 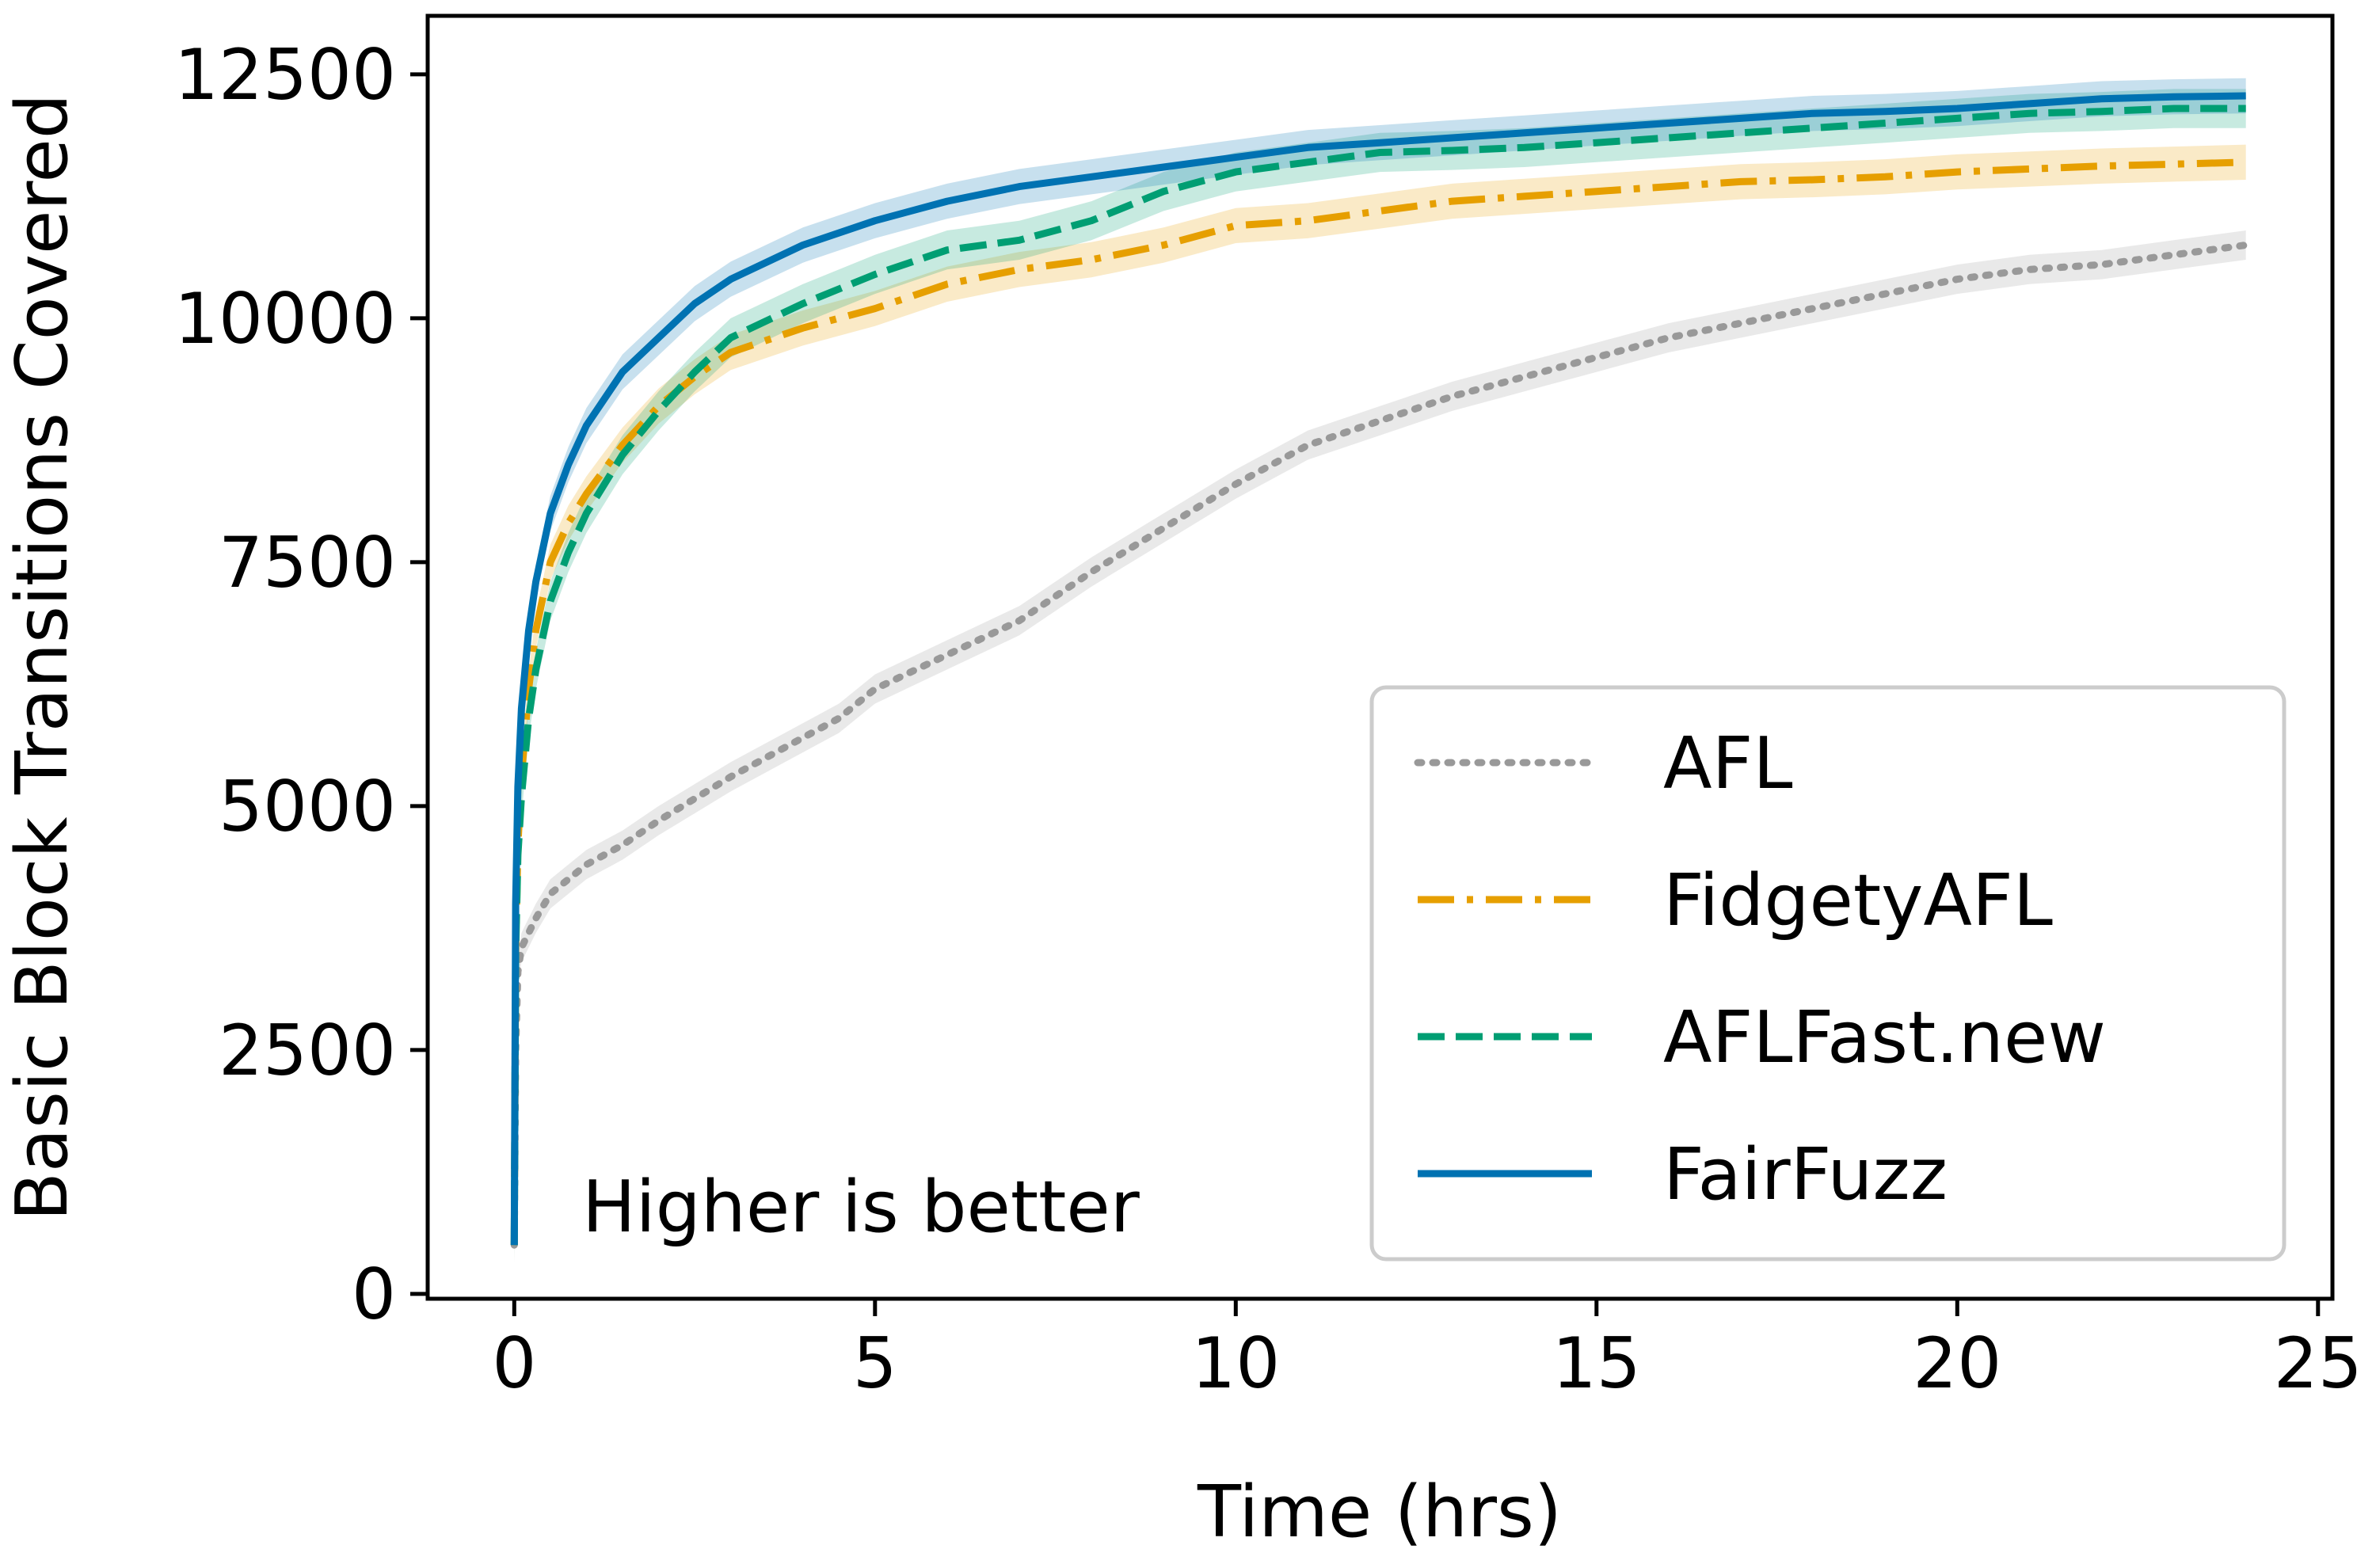 What do you see at coordinates (1858, 900) in the screenshot?
I see `legend-label-fidgetyafl: FidgetyAFL` at bounding box center [1858, 900].